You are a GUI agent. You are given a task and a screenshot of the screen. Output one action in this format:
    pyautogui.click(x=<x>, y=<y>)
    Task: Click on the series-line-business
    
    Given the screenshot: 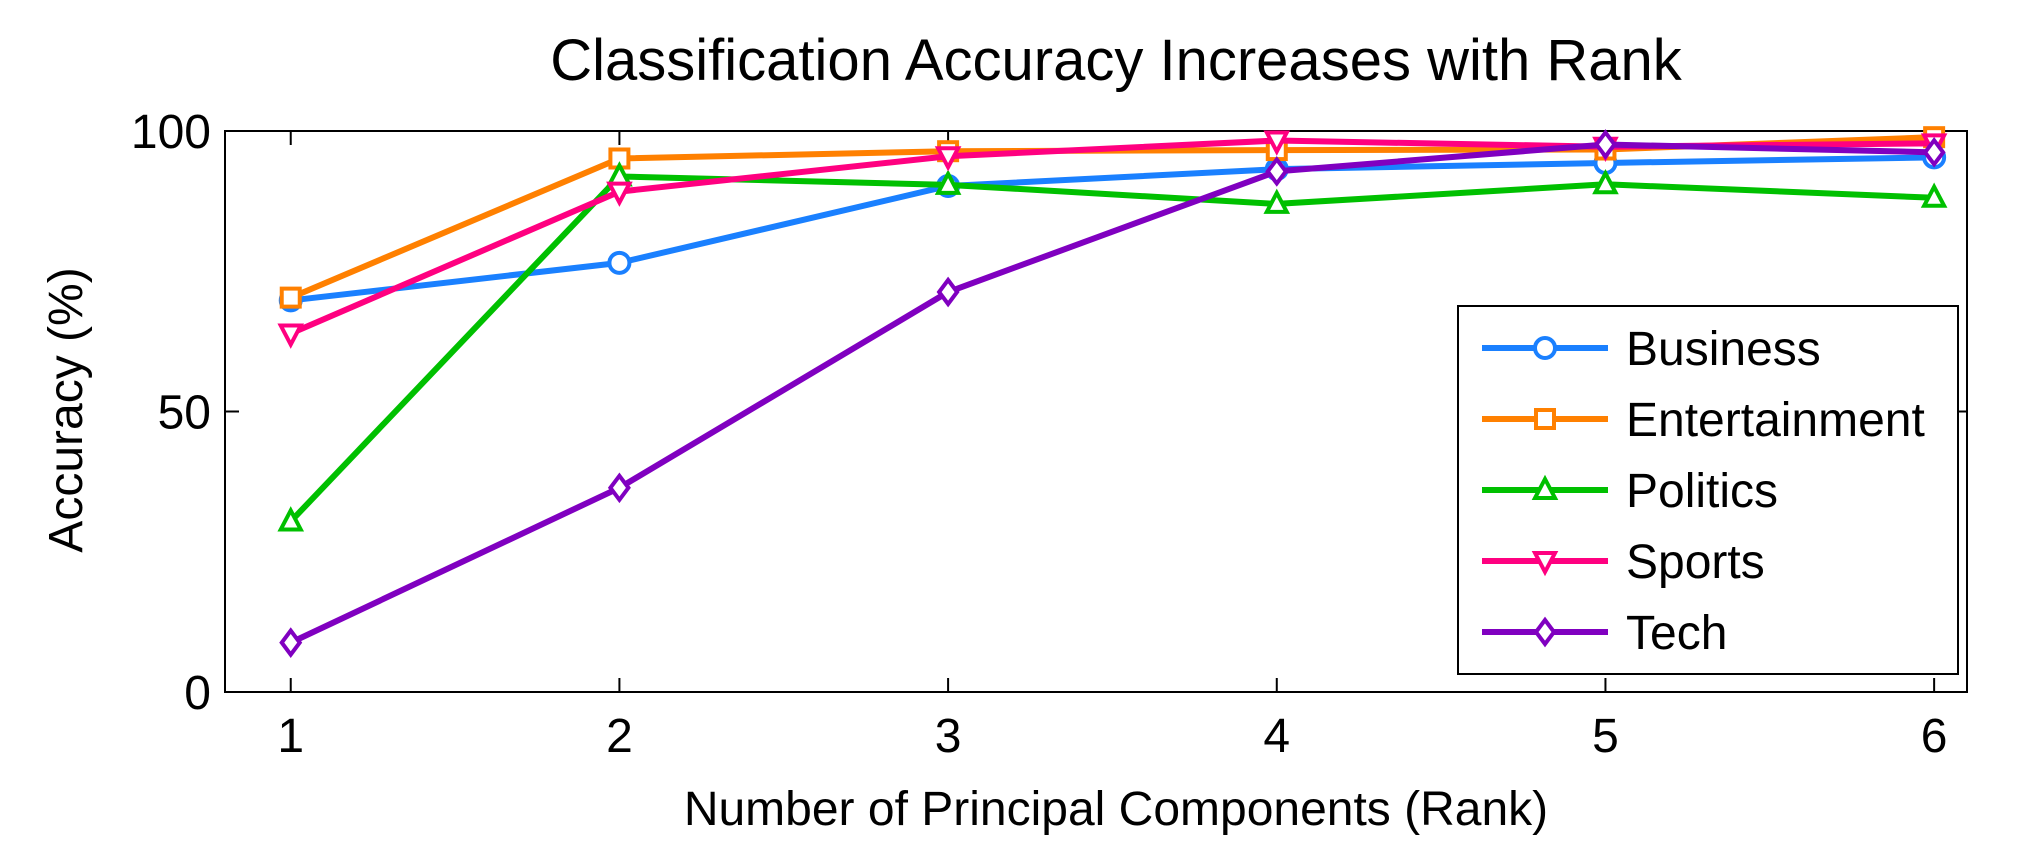 What is the action you would take?
    pyautogui.click(x=1112, y=229)
    